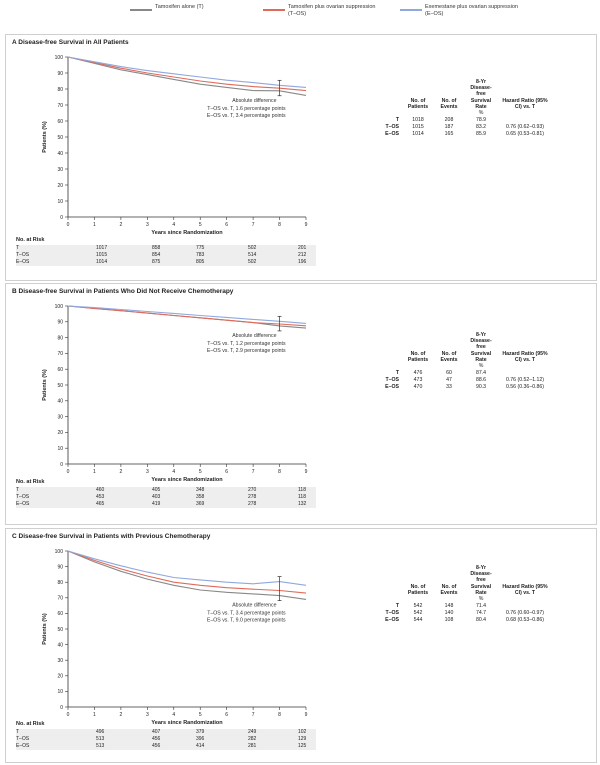 This screenshot has height=765, width=600. I want to click on series-line-t, so click(187, 575).